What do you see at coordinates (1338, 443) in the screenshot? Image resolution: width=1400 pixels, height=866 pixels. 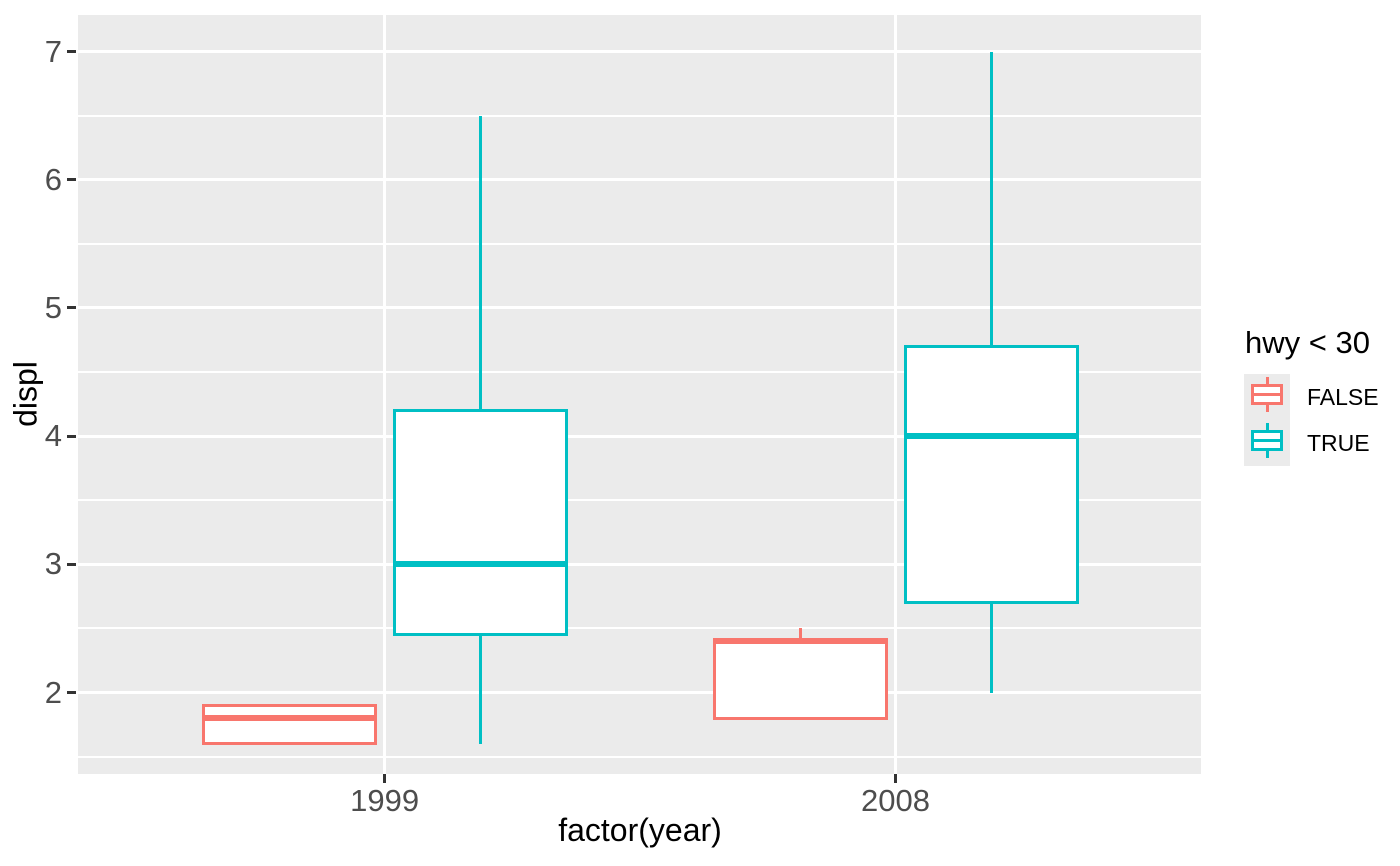 I see `legend-label-true: TRUE` at bounding box center [1338, 443].